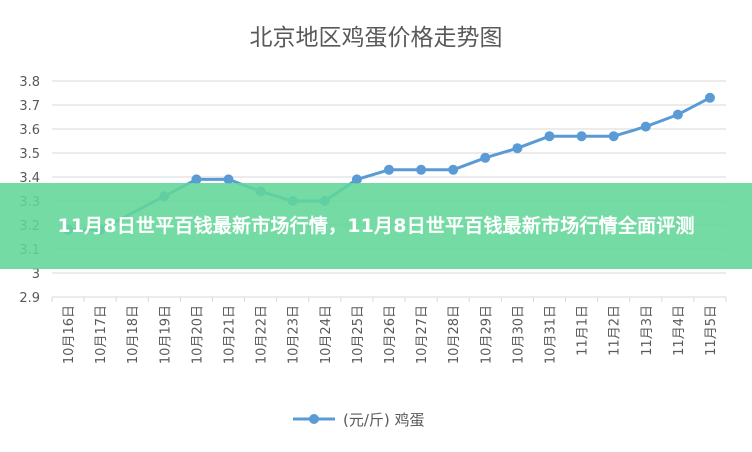  I want to click on x-tick-label: 10月25日, so click(358, 334).